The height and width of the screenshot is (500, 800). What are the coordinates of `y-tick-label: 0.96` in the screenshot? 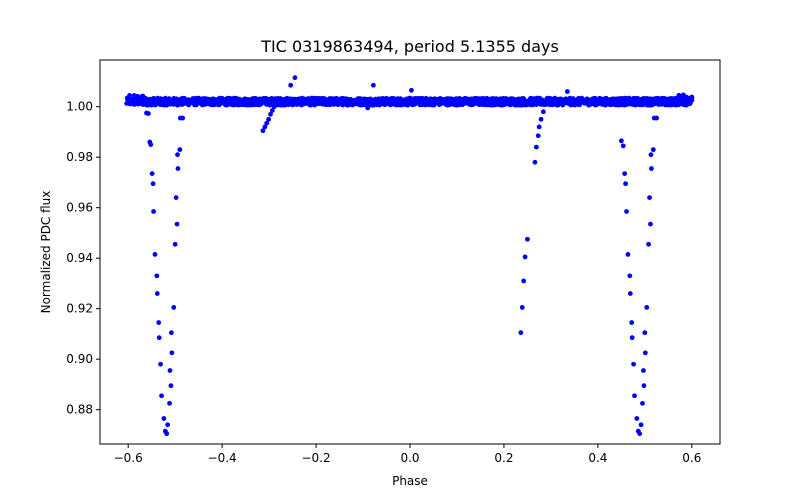 It's located at (79, 208).